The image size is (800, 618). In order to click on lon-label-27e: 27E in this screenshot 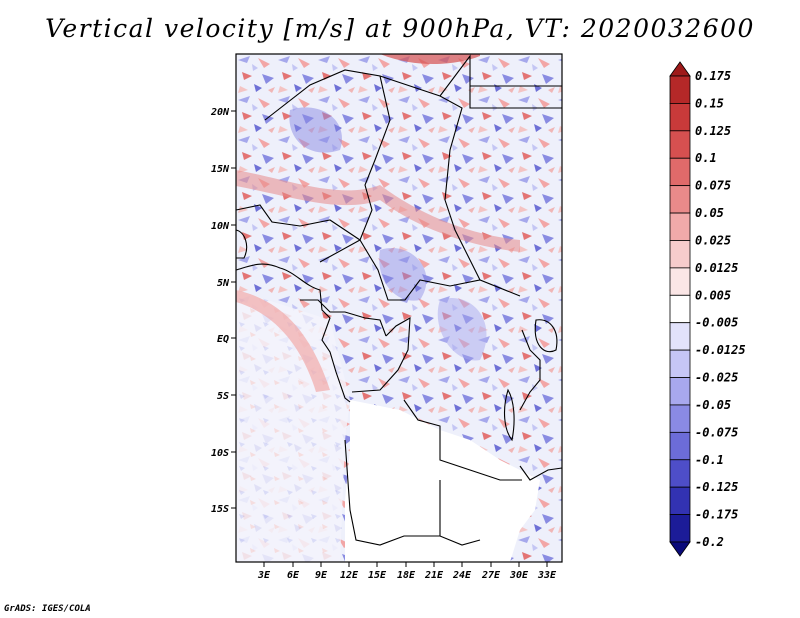, I will do `click(491, 575)`.